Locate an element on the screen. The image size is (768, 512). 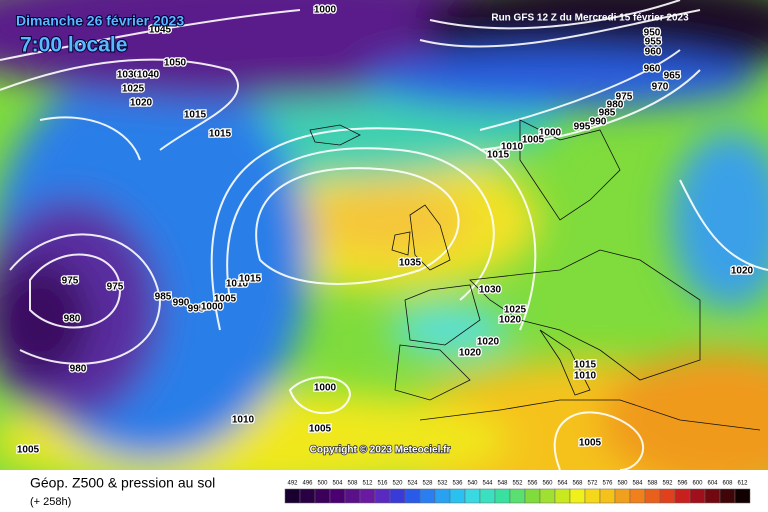
run-info: Run GFS 12 Z du Mercredi 15 février 2023 is located at coordinates (590, 18).